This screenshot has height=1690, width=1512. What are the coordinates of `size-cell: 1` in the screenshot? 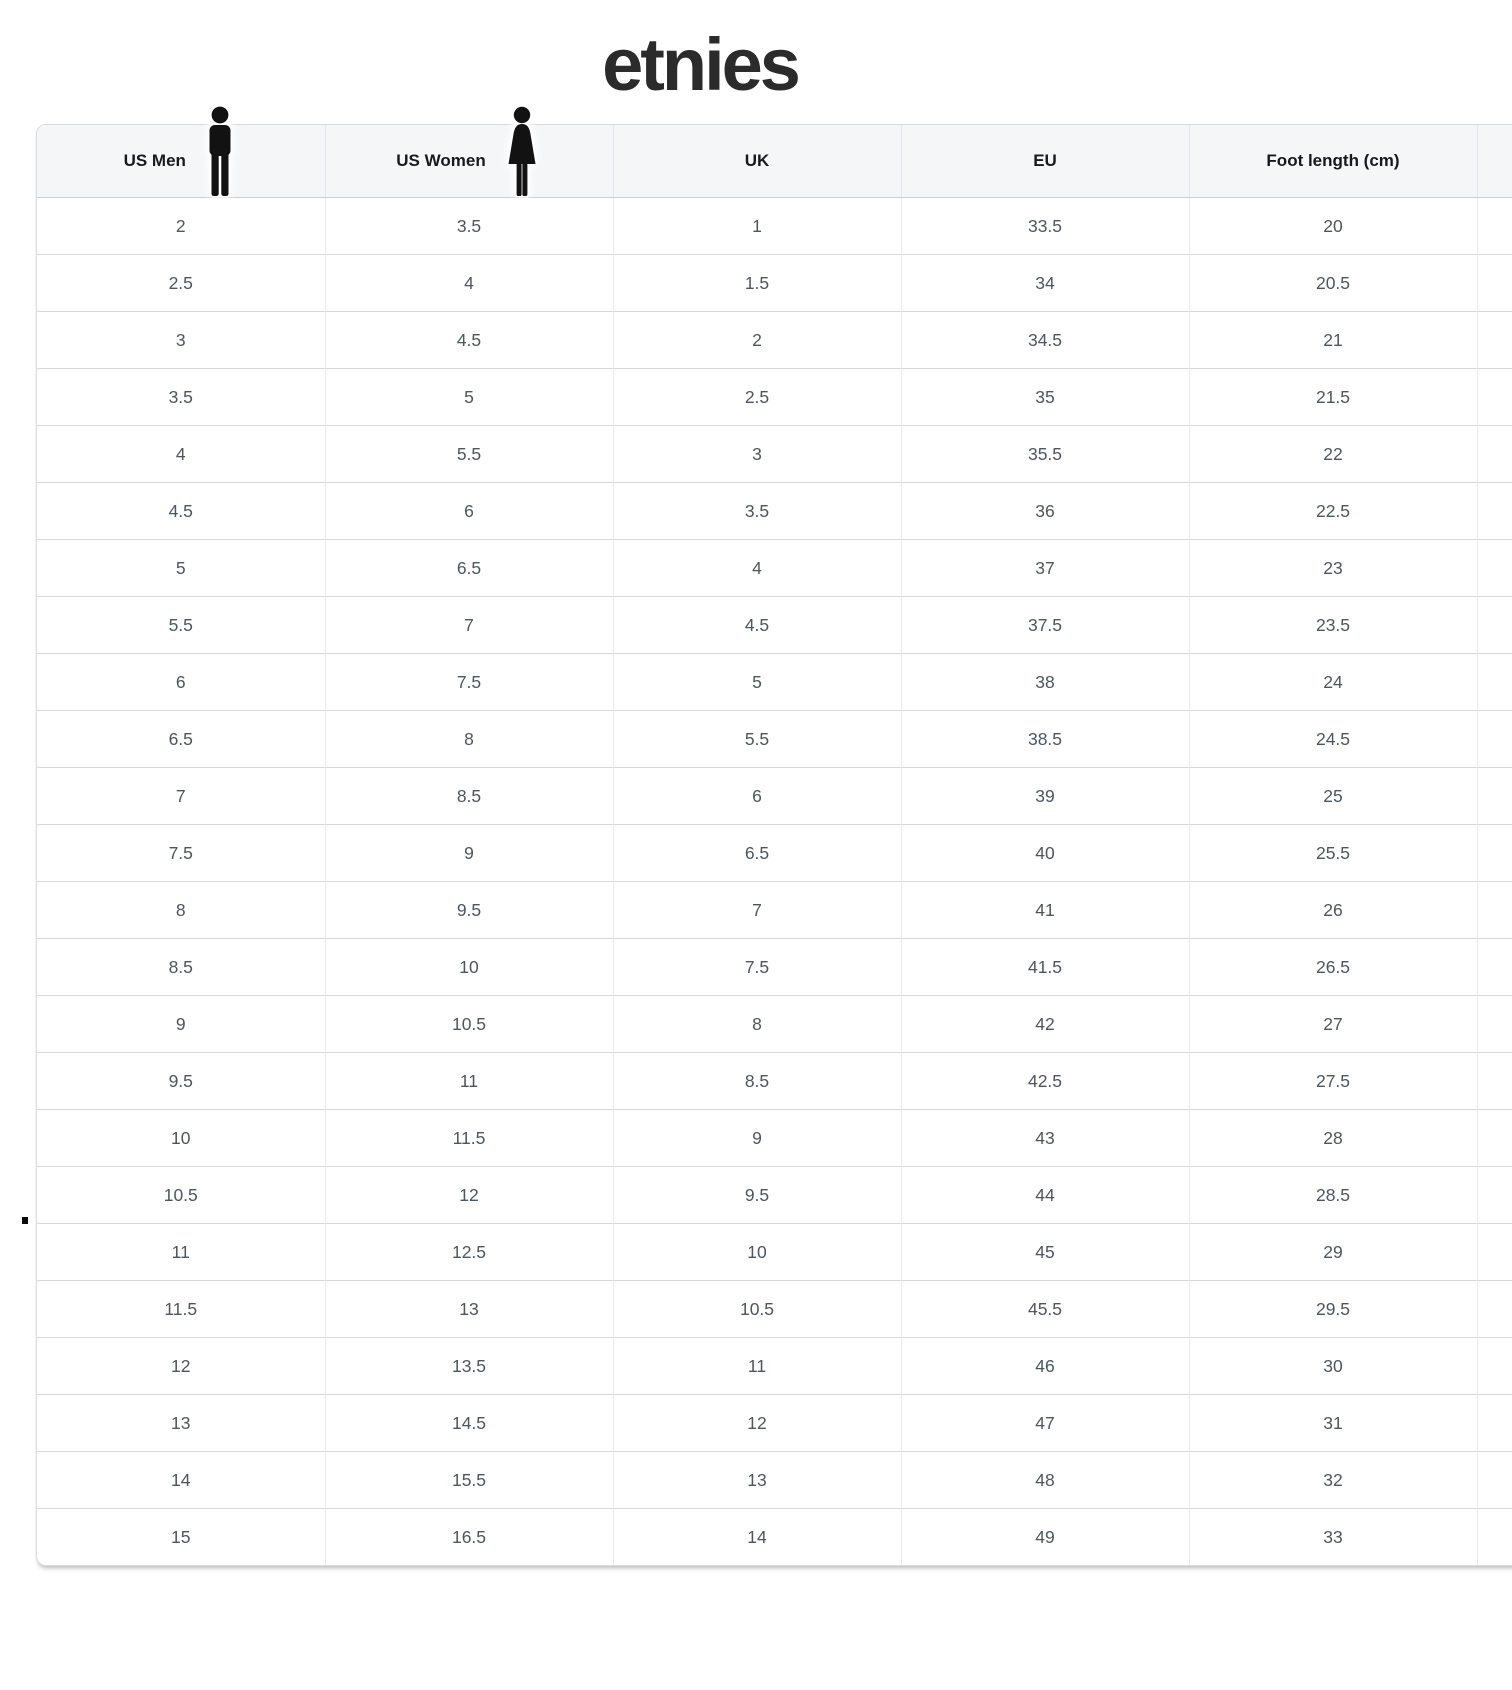 It's located at (756, 226).